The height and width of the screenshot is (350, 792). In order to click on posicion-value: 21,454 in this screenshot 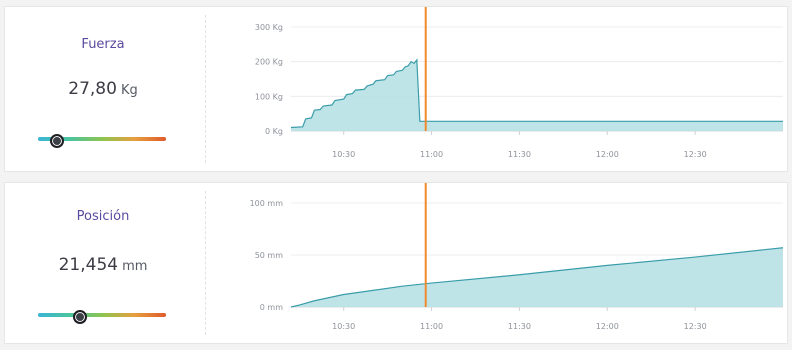, I will do `click(88, 265)`.